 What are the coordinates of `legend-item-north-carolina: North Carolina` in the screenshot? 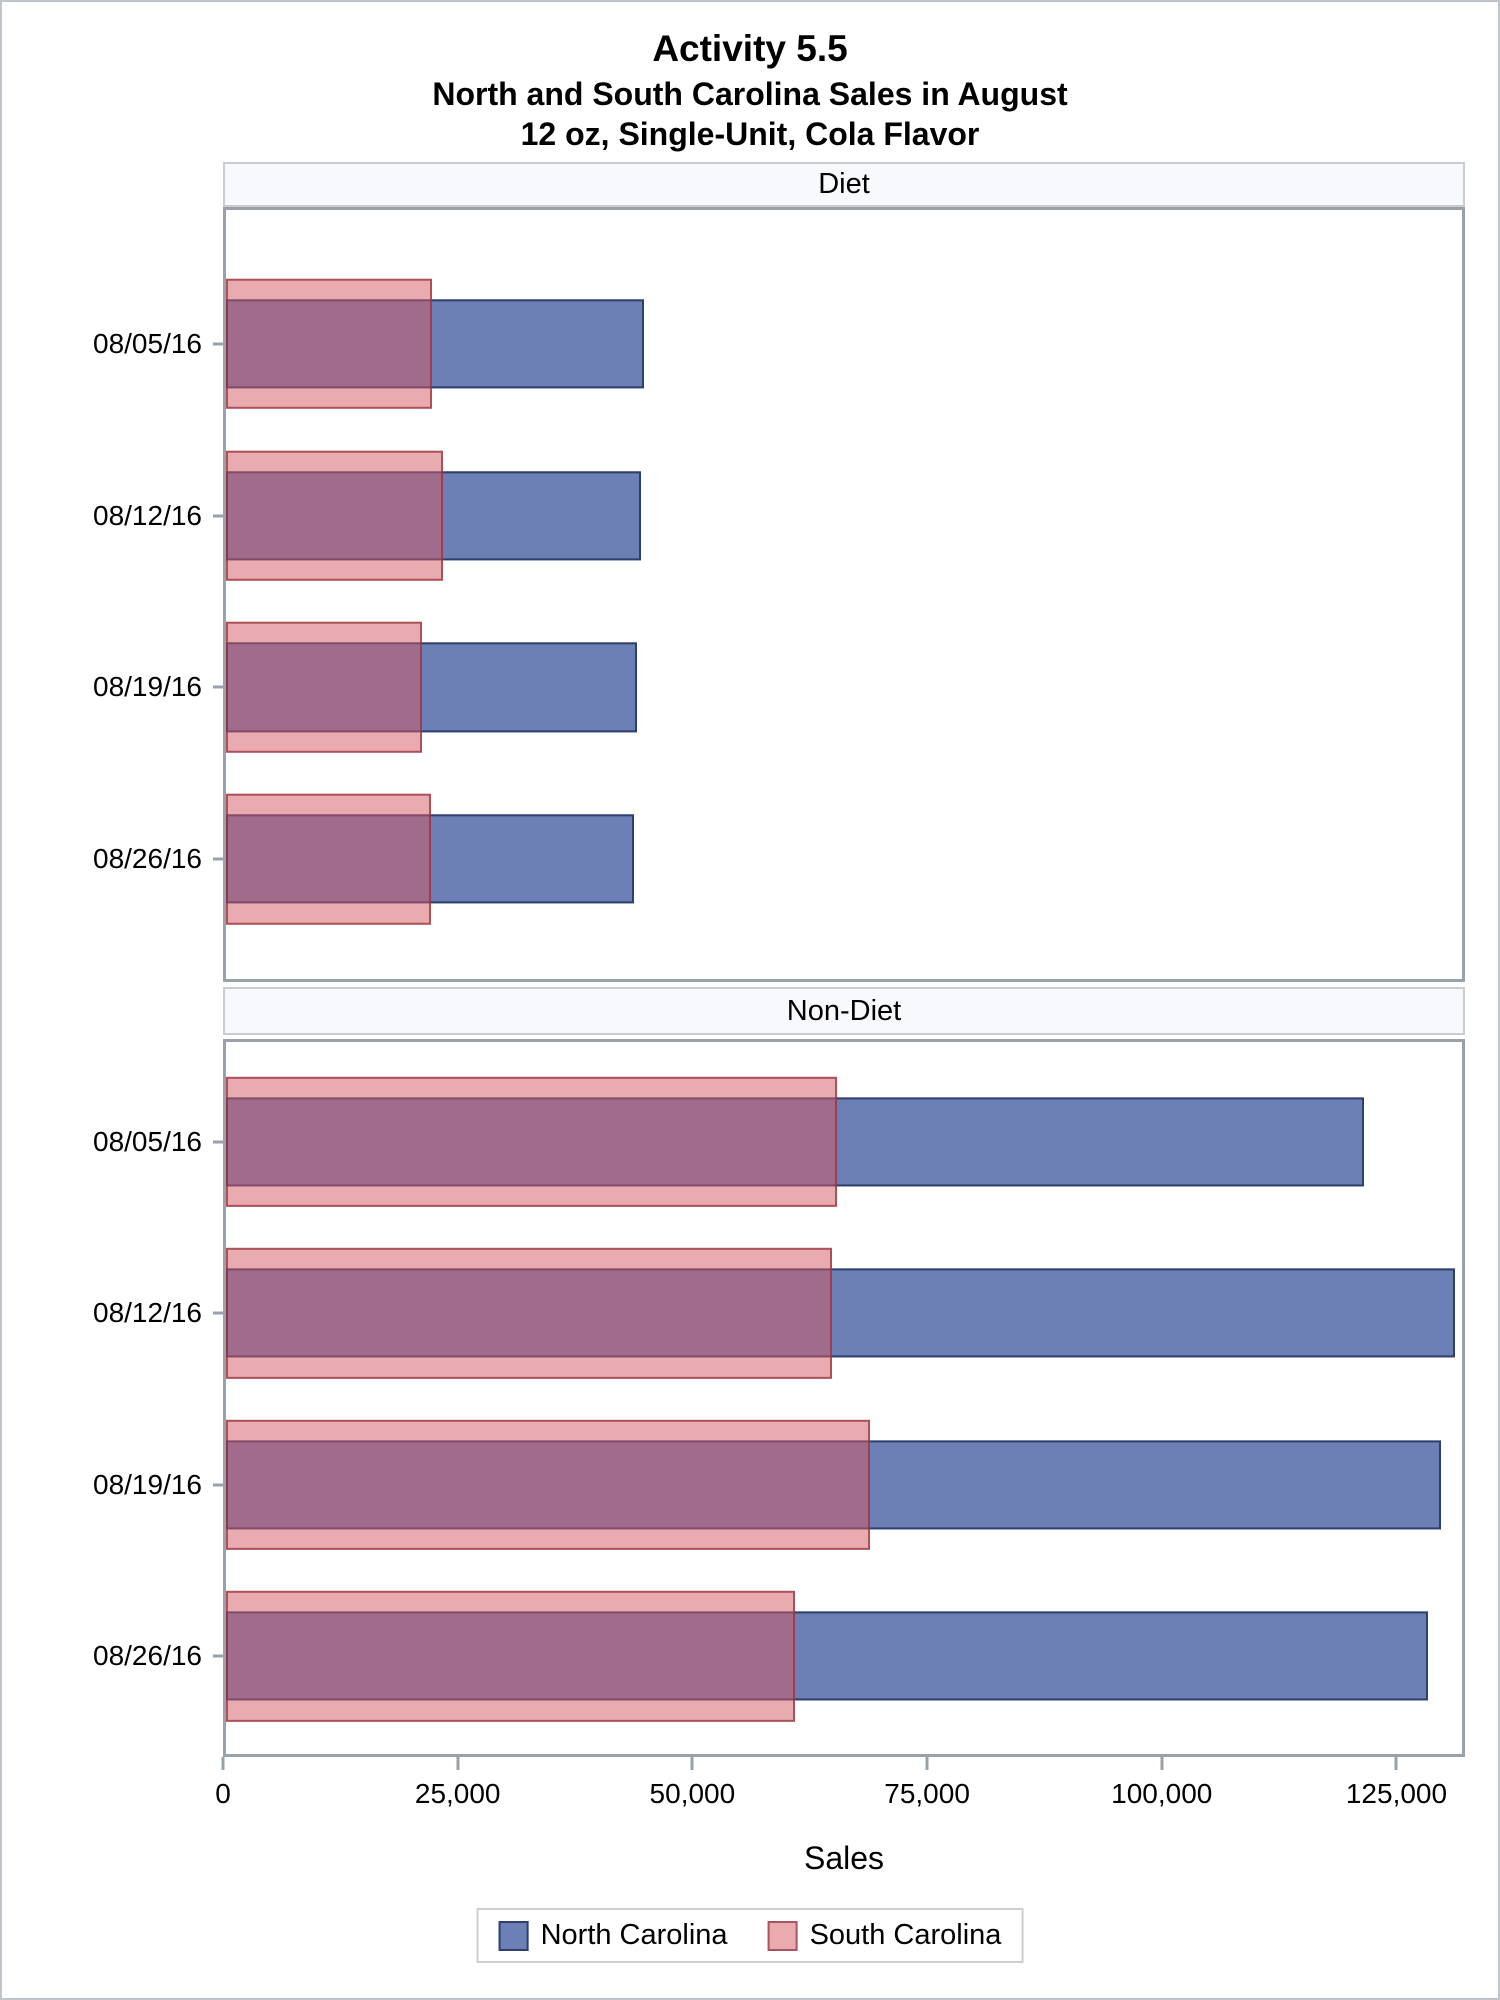 It's located at (613, 1935).